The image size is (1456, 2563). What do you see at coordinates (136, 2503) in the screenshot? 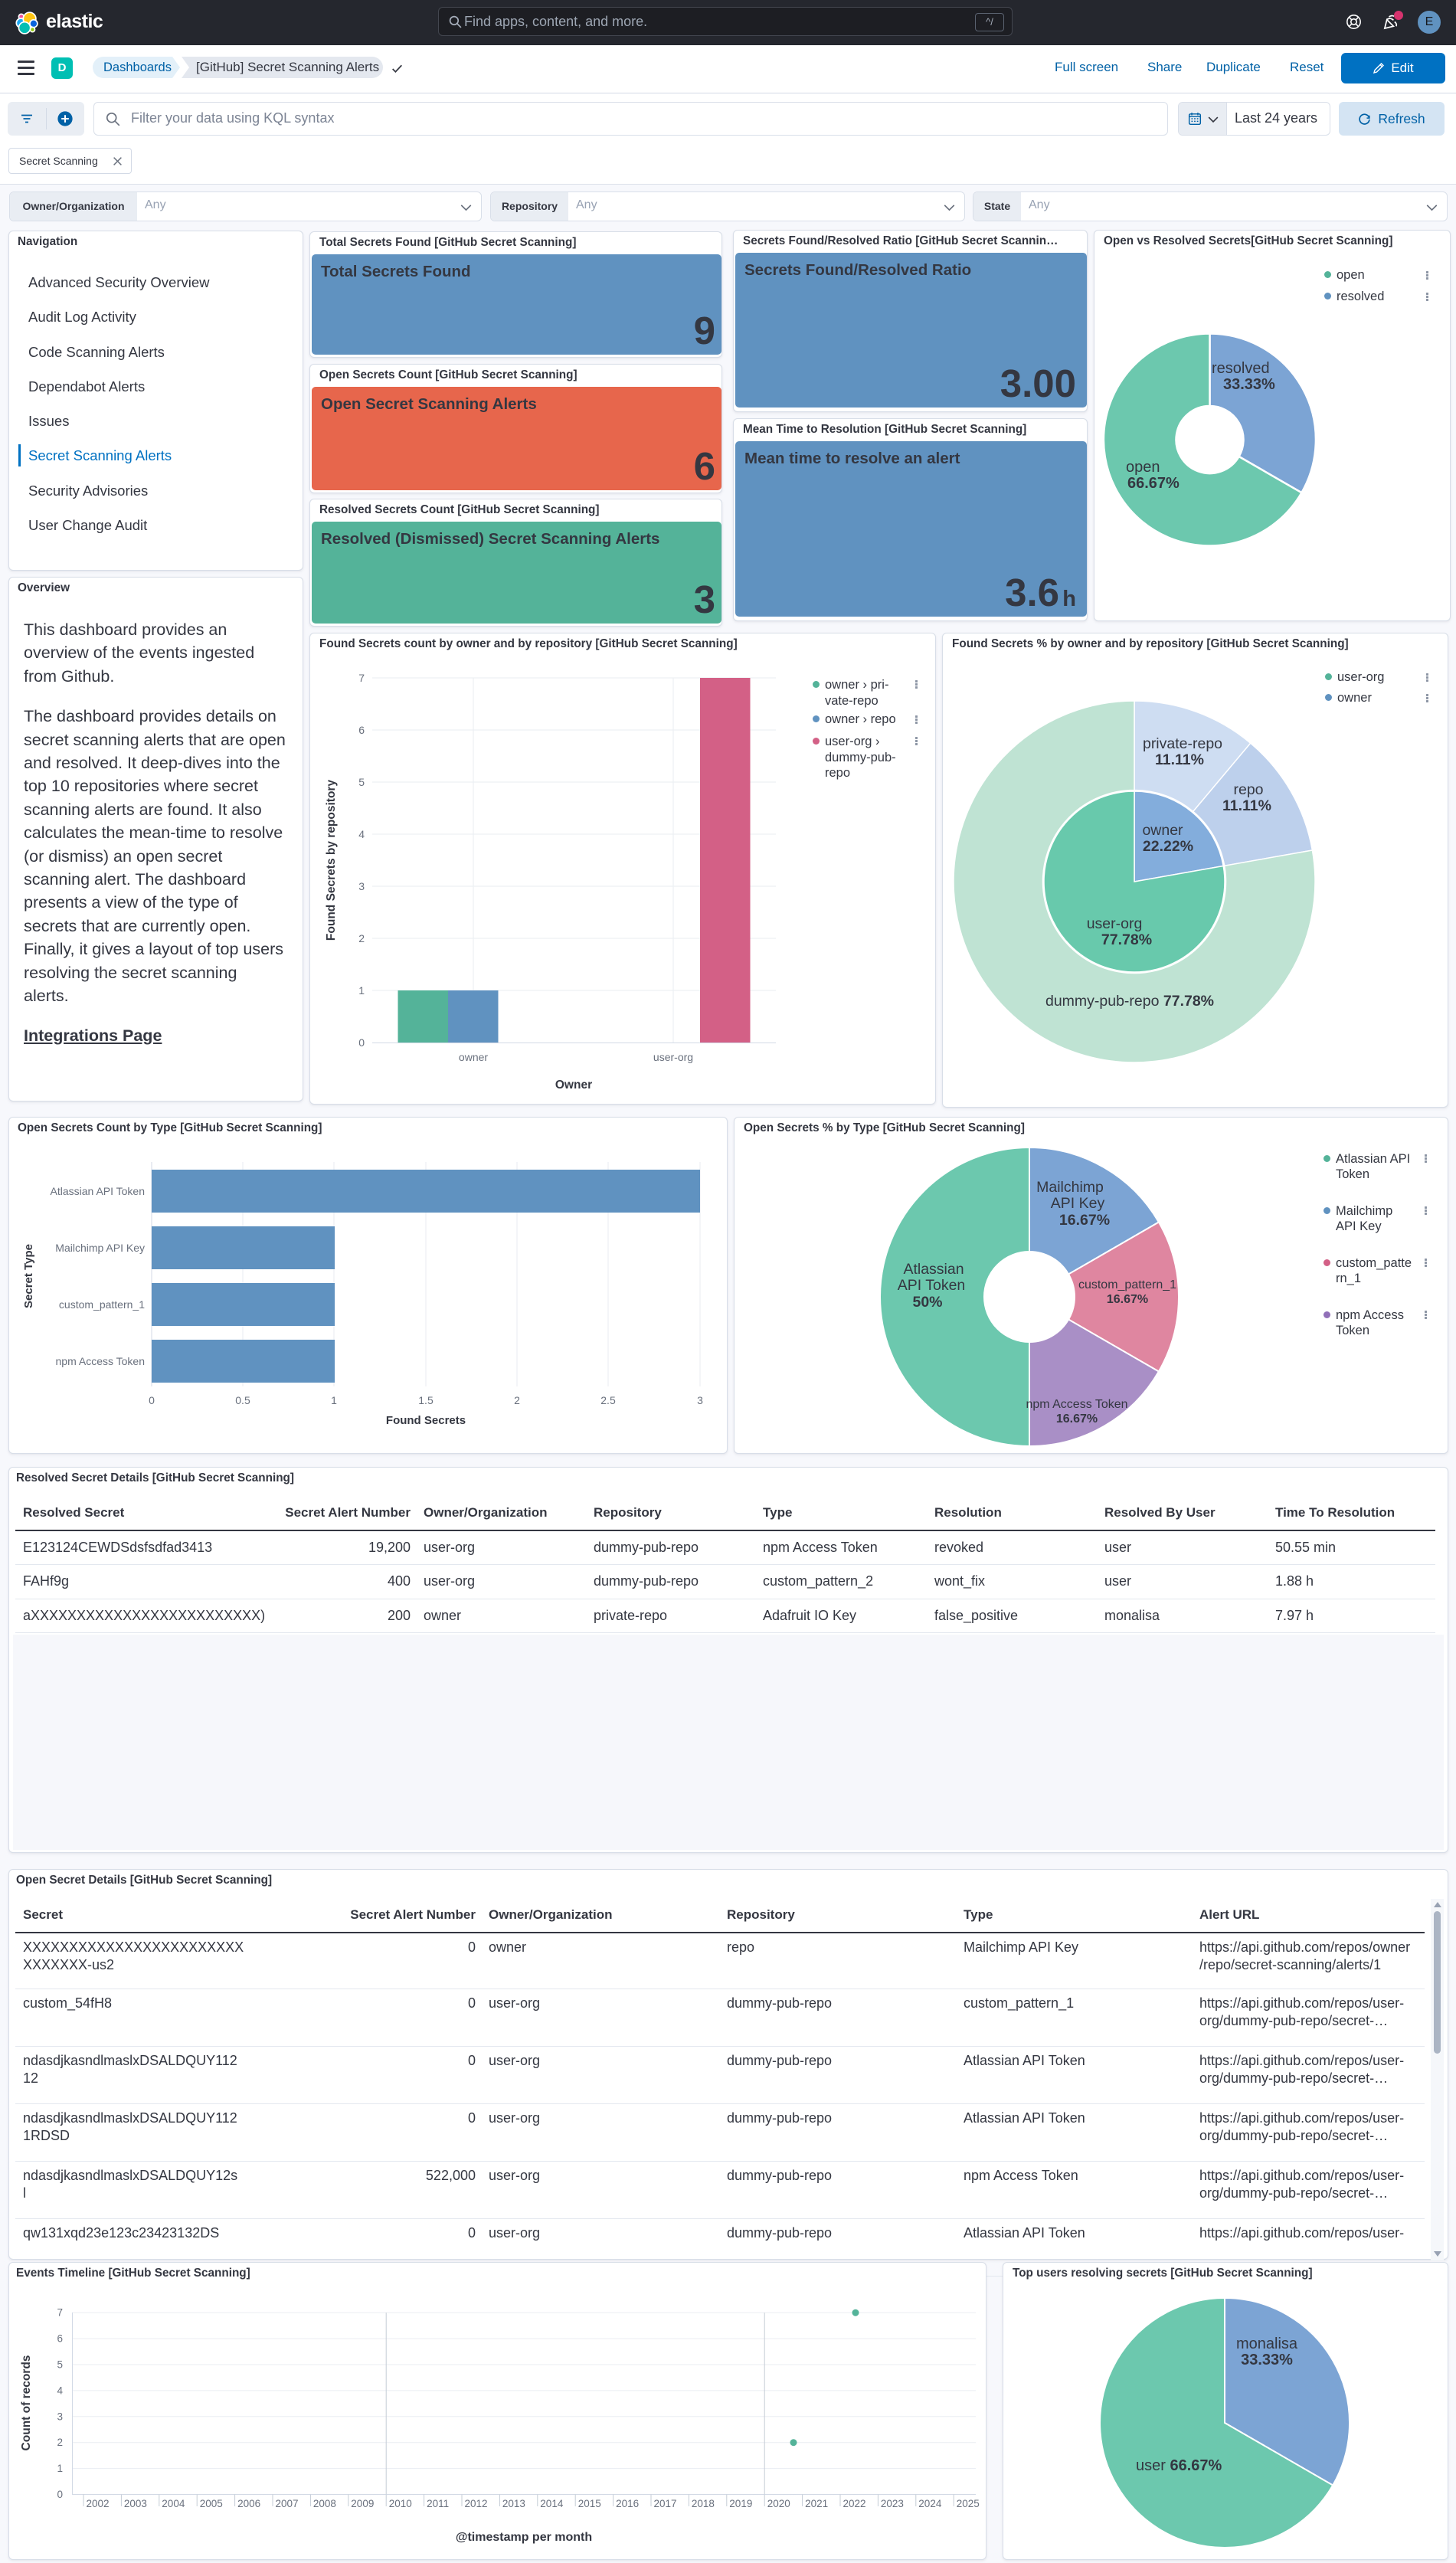
I see `svg-text: 2003` at bounding box center [136, 2503].